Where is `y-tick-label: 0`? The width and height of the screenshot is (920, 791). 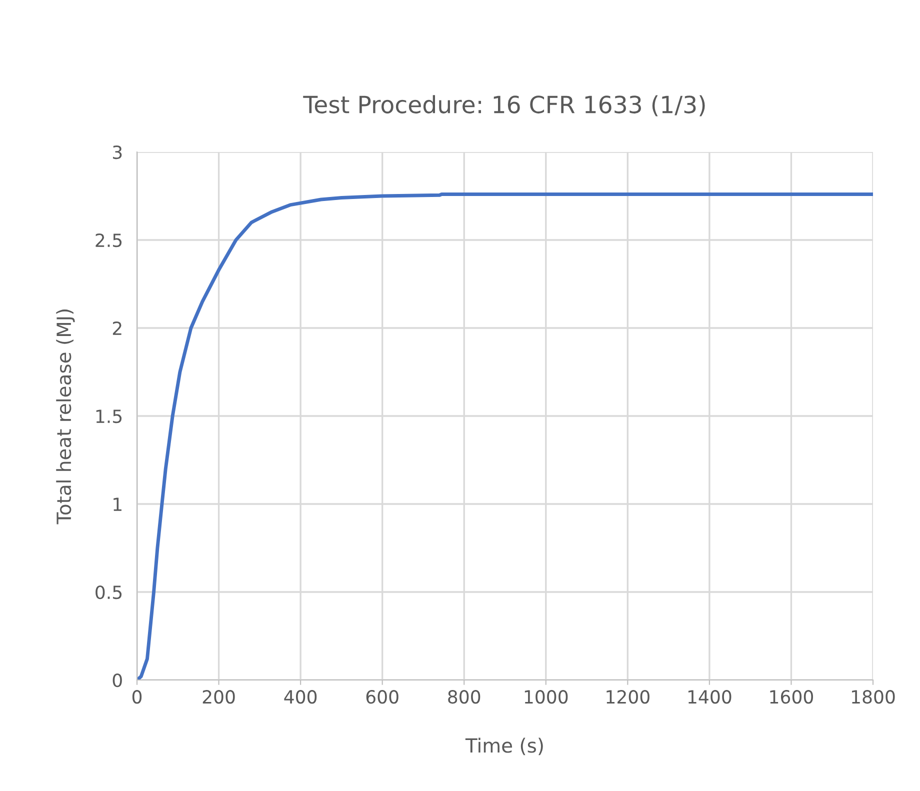
y-tick-label: 0 is located at coordinates (117, 680).